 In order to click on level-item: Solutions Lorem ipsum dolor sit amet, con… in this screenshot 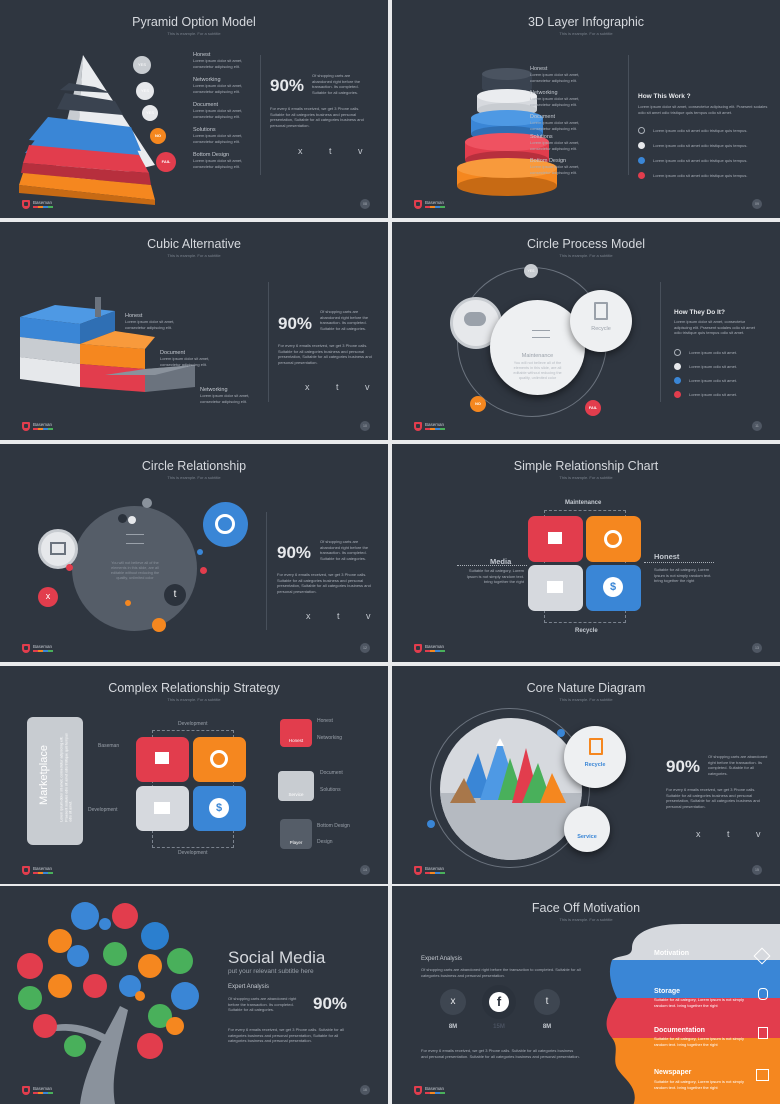, I will do `click(224, 139)`.